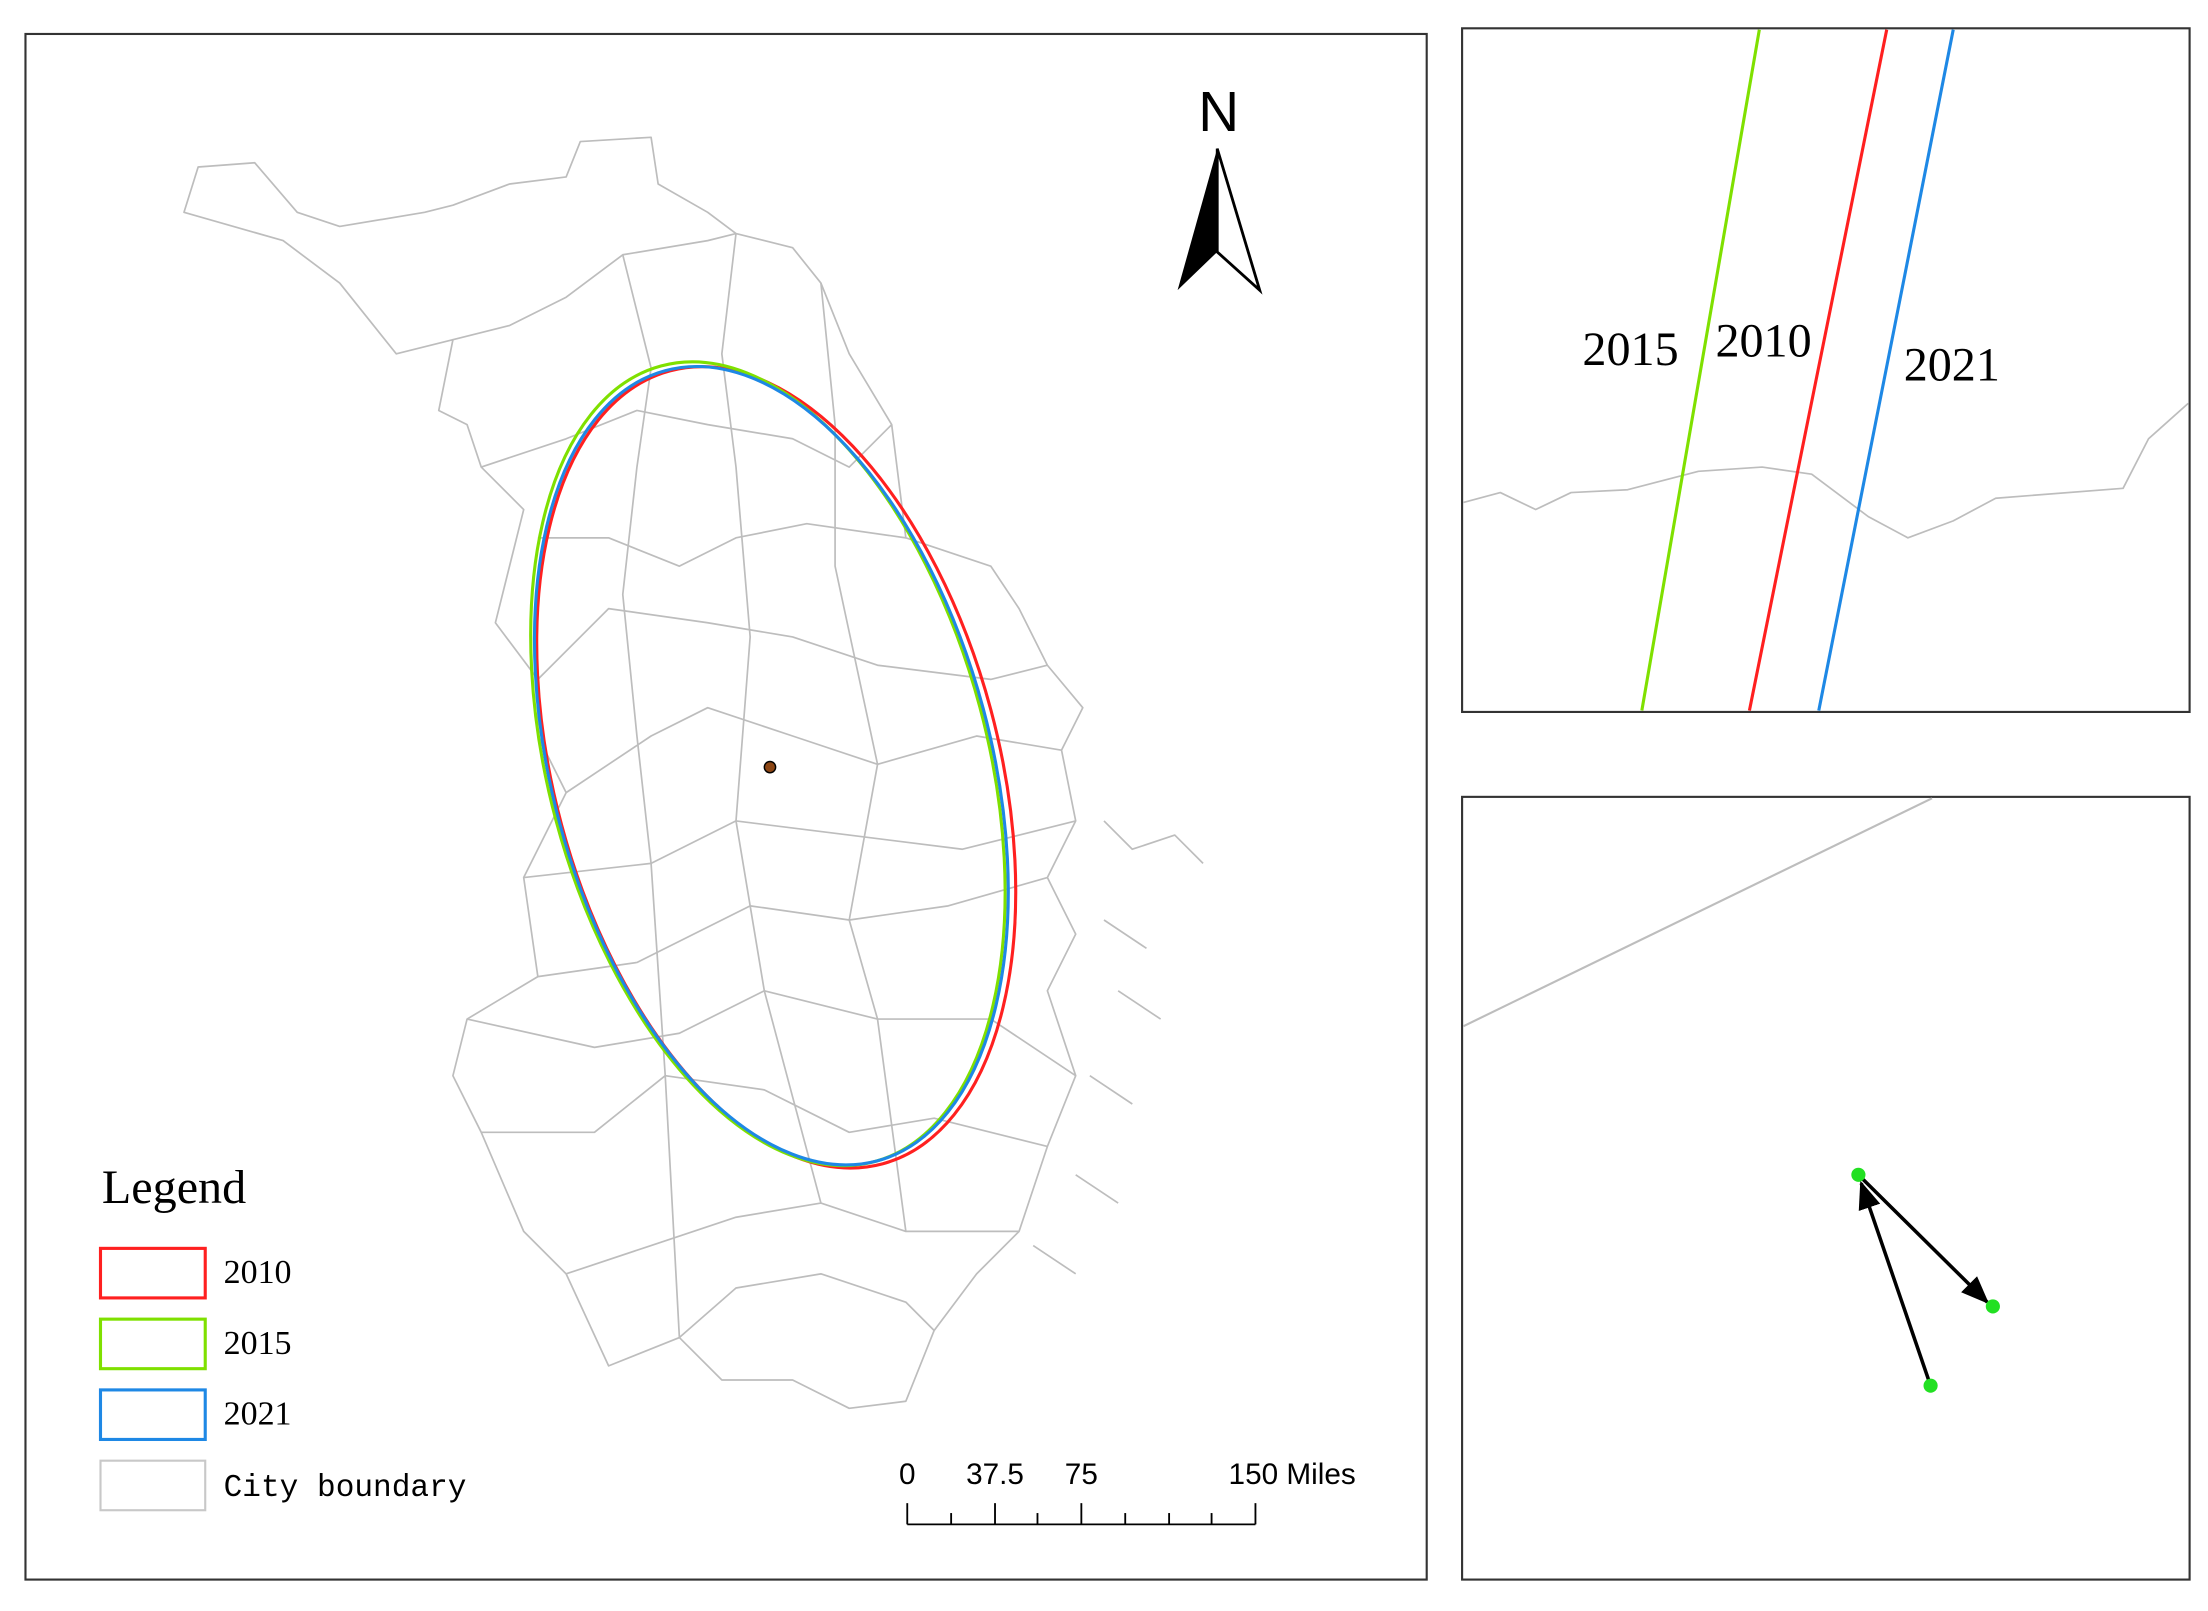  What do you see at coordinates (1886, 370) in the screenshot?
I see `inset-line-2021` at bounding box center [1886, 370].